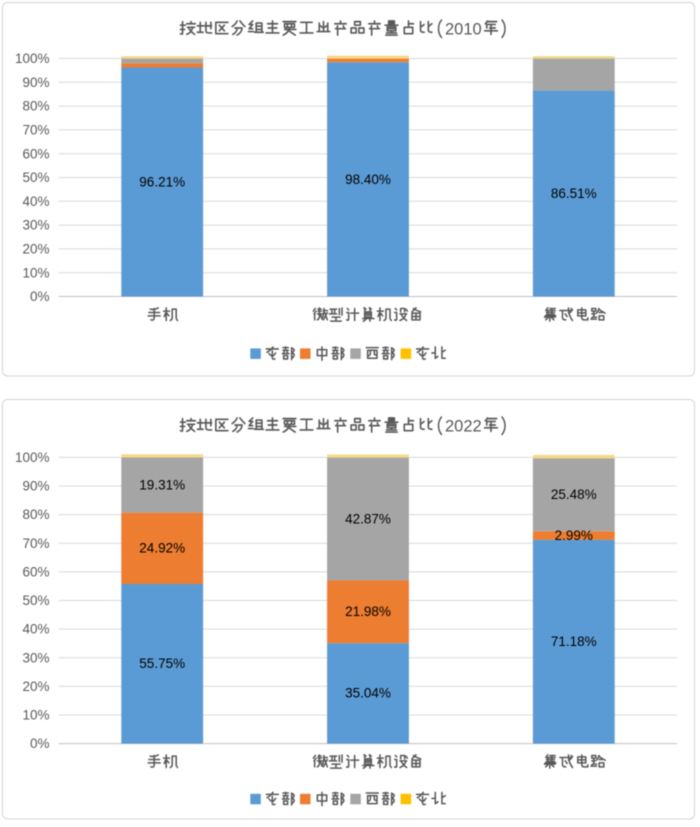 The image size is (700, 827). Describe the element at coordinates (162, 663) in the screenshot. I see `svg-text: 55.75%` at that location.